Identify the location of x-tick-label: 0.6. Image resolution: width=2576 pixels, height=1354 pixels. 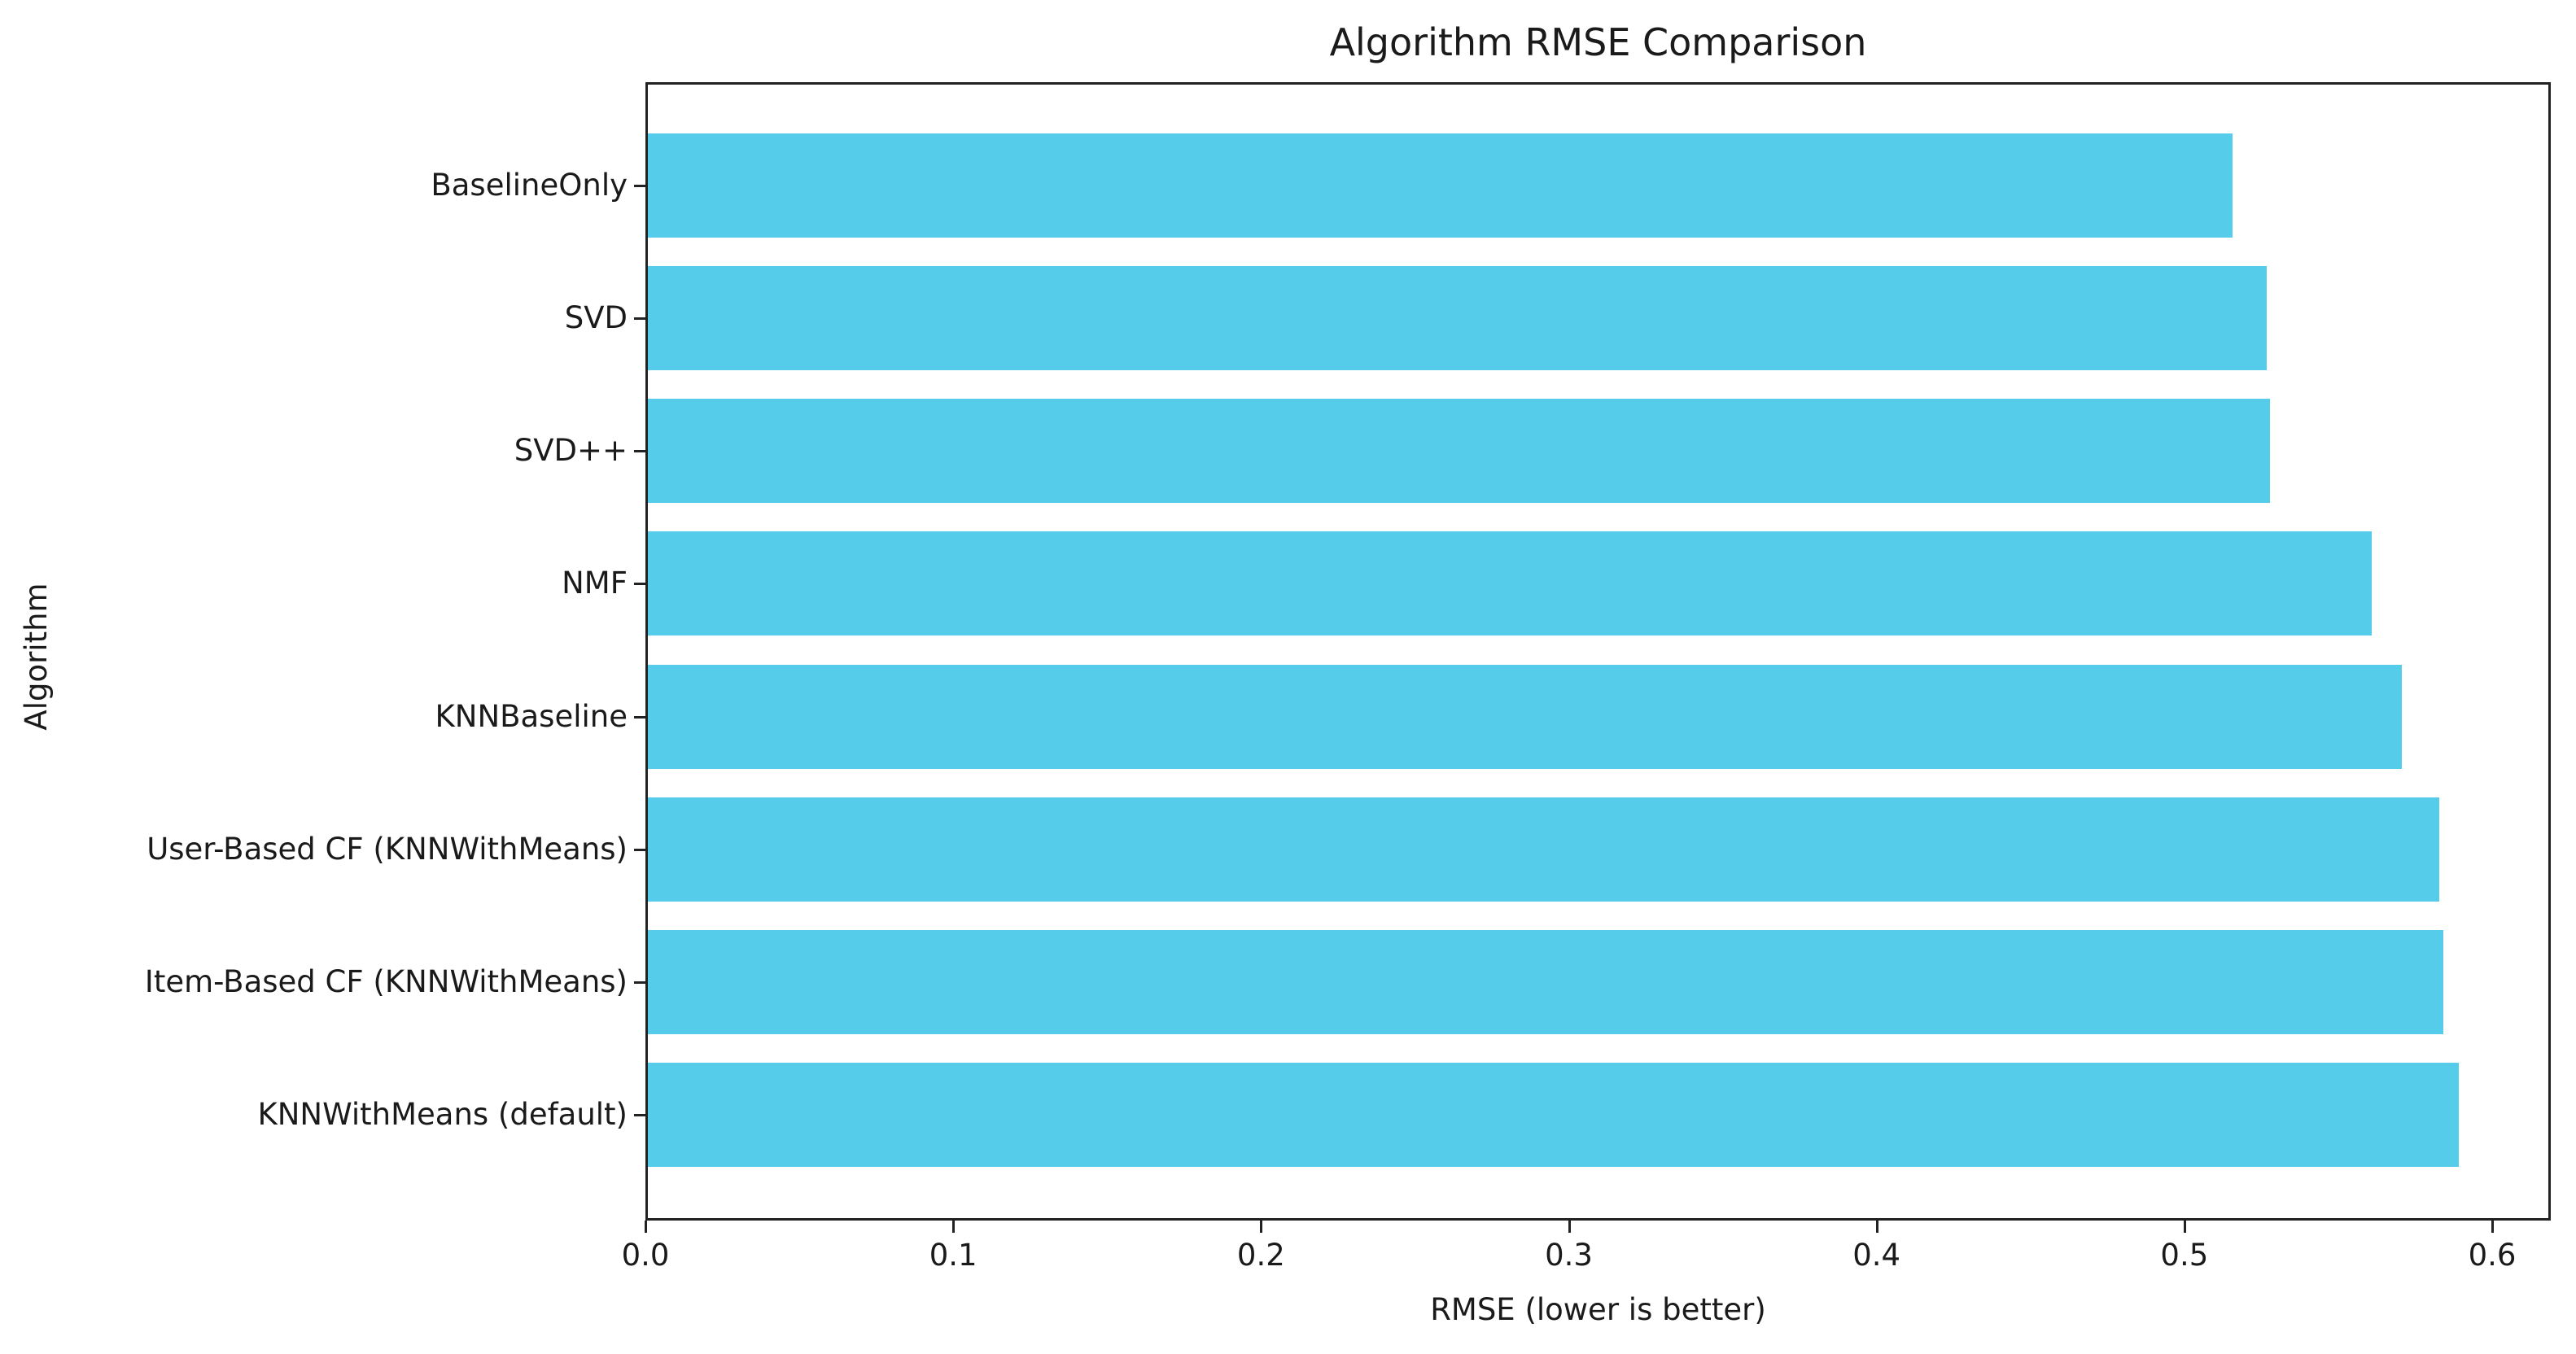
(2492, 1255).